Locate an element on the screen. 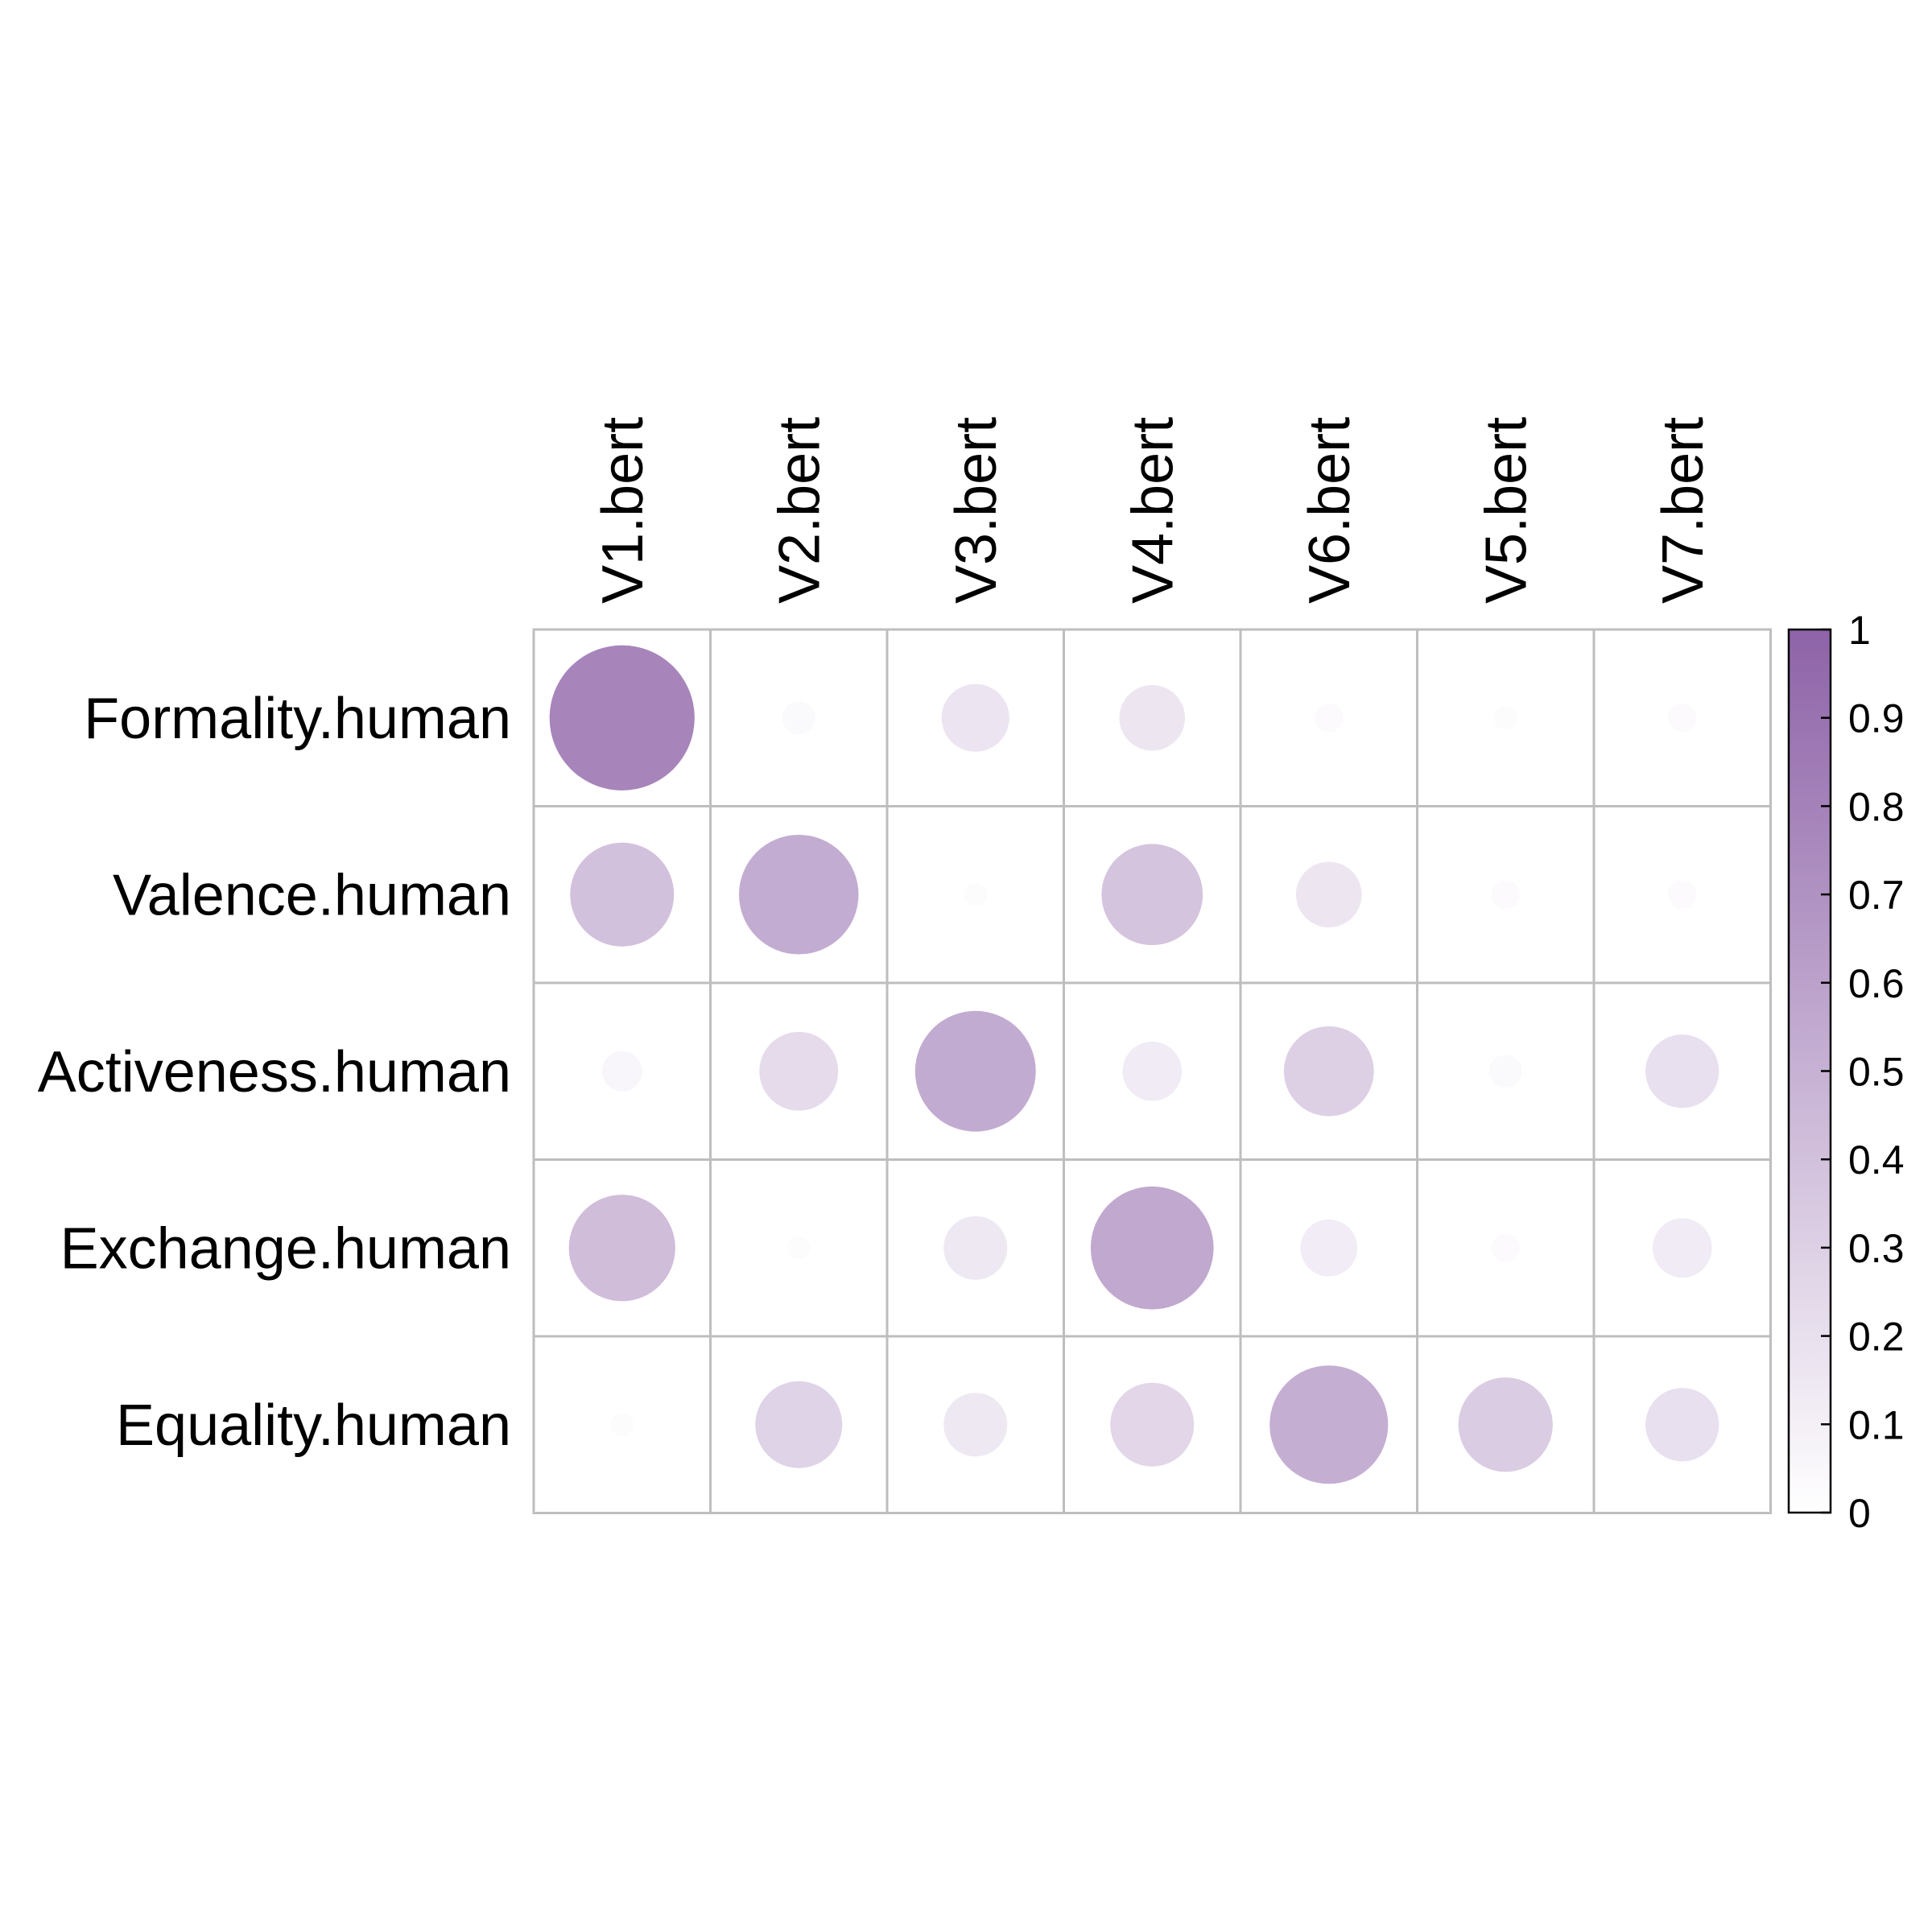 The height and width of the screenshot is (1932, 1932). column-label: V1.bert is located at coordinates (623, 510).